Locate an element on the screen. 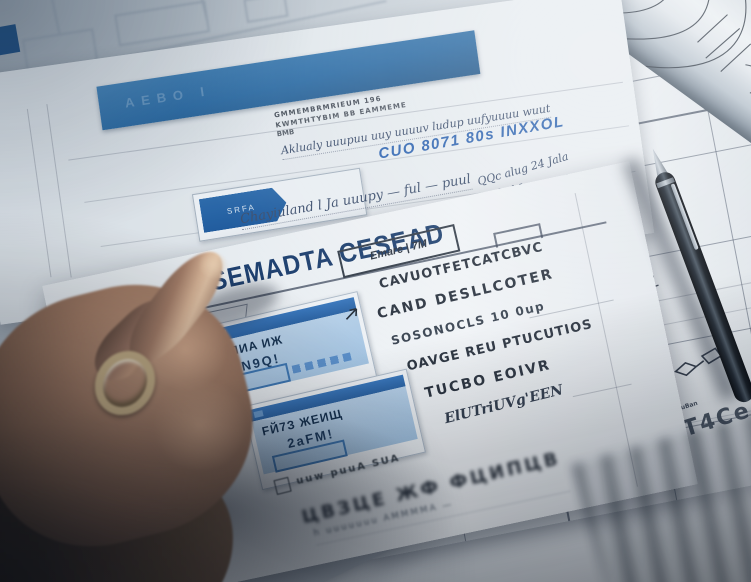 This screenshot has height=582, width=751. doc-checkbox is located at coordinates (282, 485).